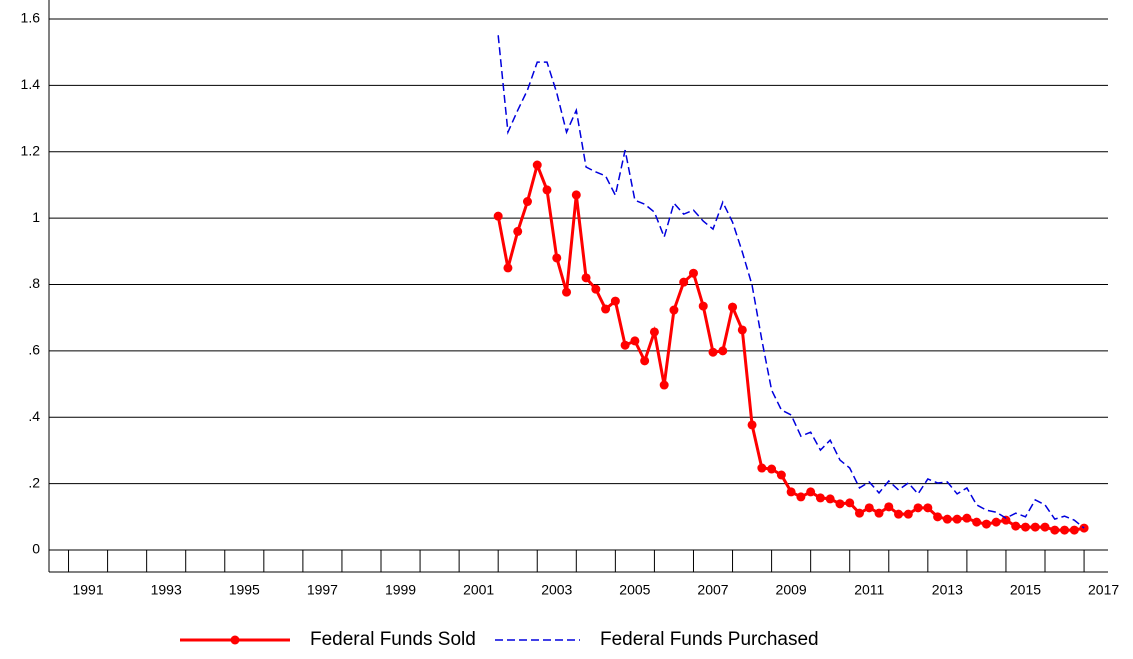  What do you see at coordinates (34, 283) in the screenshot?
I see `y-tick-label: .8` at bounding box center [34, 283].